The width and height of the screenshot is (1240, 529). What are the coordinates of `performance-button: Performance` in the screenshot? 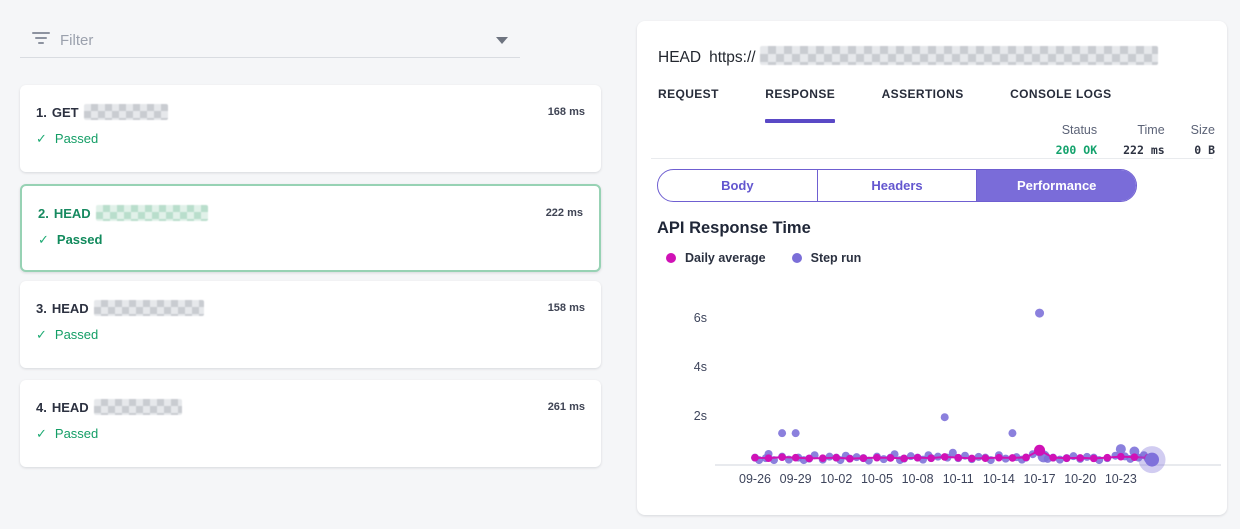 It's located at (1056, 185).